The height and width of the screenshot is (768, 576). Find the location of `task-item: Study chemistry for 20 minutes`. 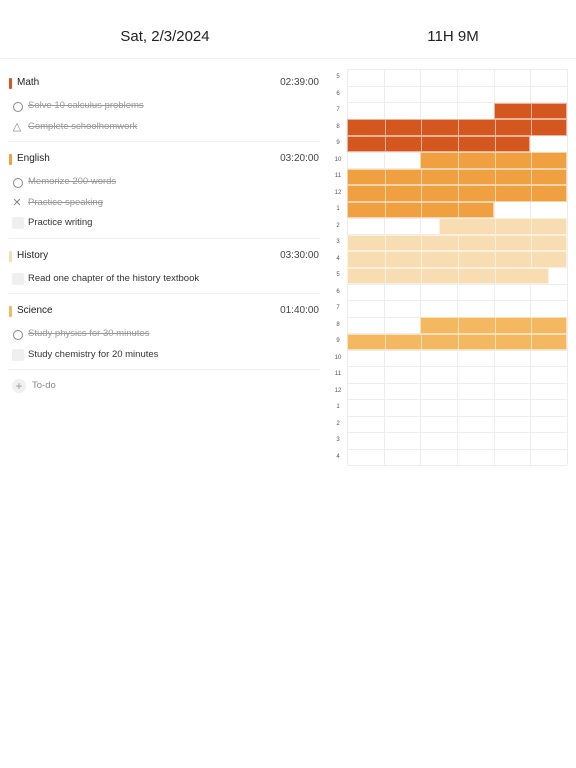

task-item: Study chemistry for 20 minutes is located at coordinates (164, 355).